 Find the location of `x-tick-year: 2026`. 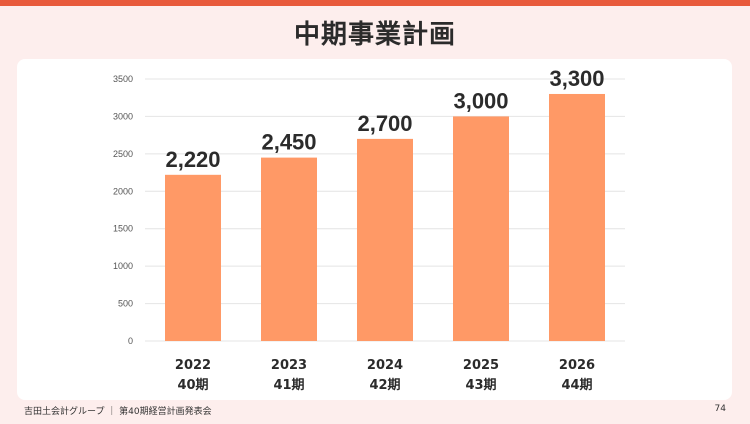

x-tick-year: 2026 is located at coordinates (577, 365).